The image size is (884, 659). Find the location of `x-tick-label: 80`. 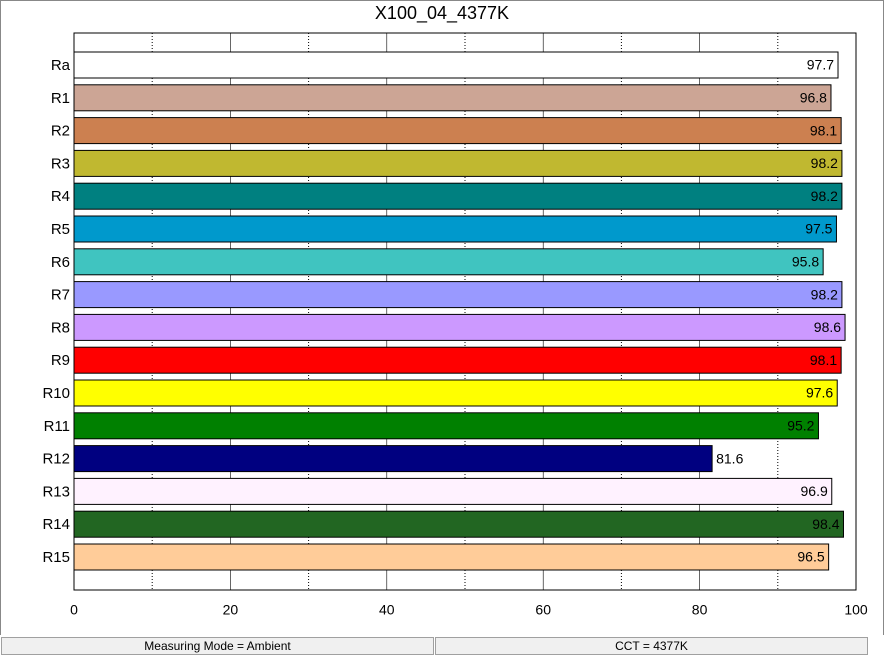

x-tick-label: 80 is located at coordinates (700, 610).